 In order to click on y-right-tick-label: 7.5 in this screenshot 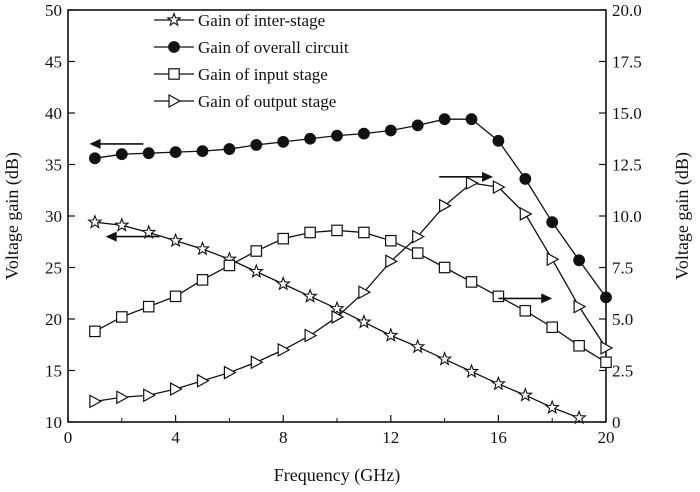, I will do `click(622, 268)`.